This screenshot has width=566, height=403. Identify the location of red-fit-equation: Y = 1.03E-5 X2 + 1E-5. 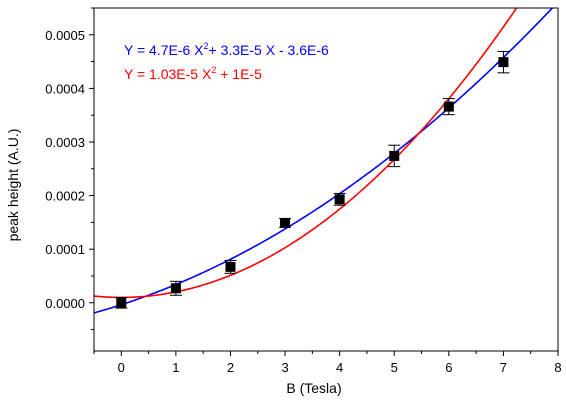
(193, 73).